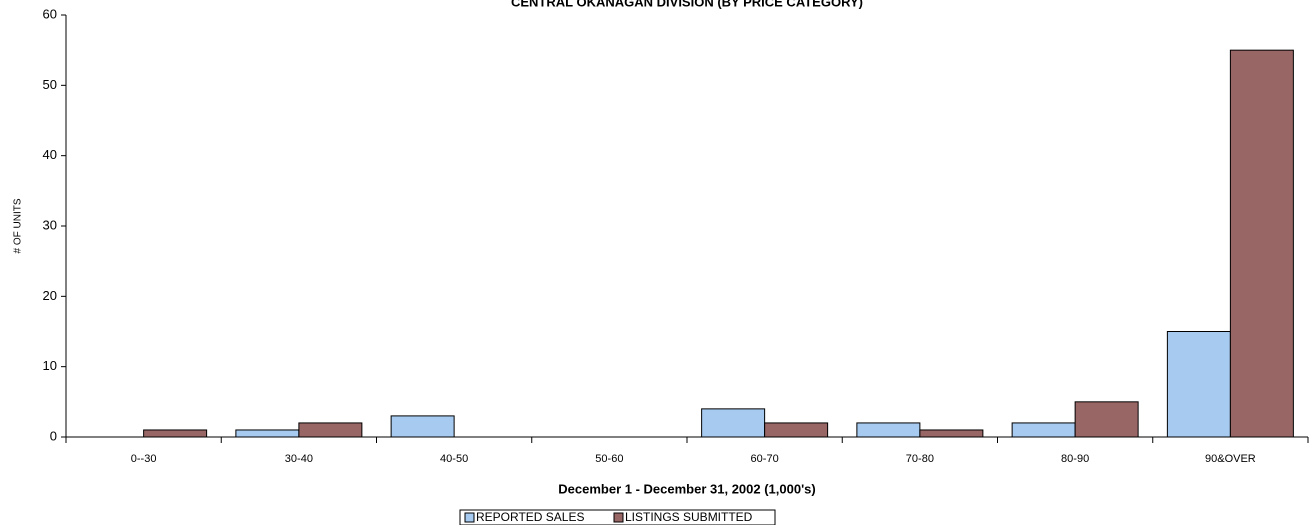 This screenshot has width=1309, height=525. What do you see at coordinates (765, 459) in the screenshot?
I see `x-tick-label: 60-70` at bounding box center [765, 459].